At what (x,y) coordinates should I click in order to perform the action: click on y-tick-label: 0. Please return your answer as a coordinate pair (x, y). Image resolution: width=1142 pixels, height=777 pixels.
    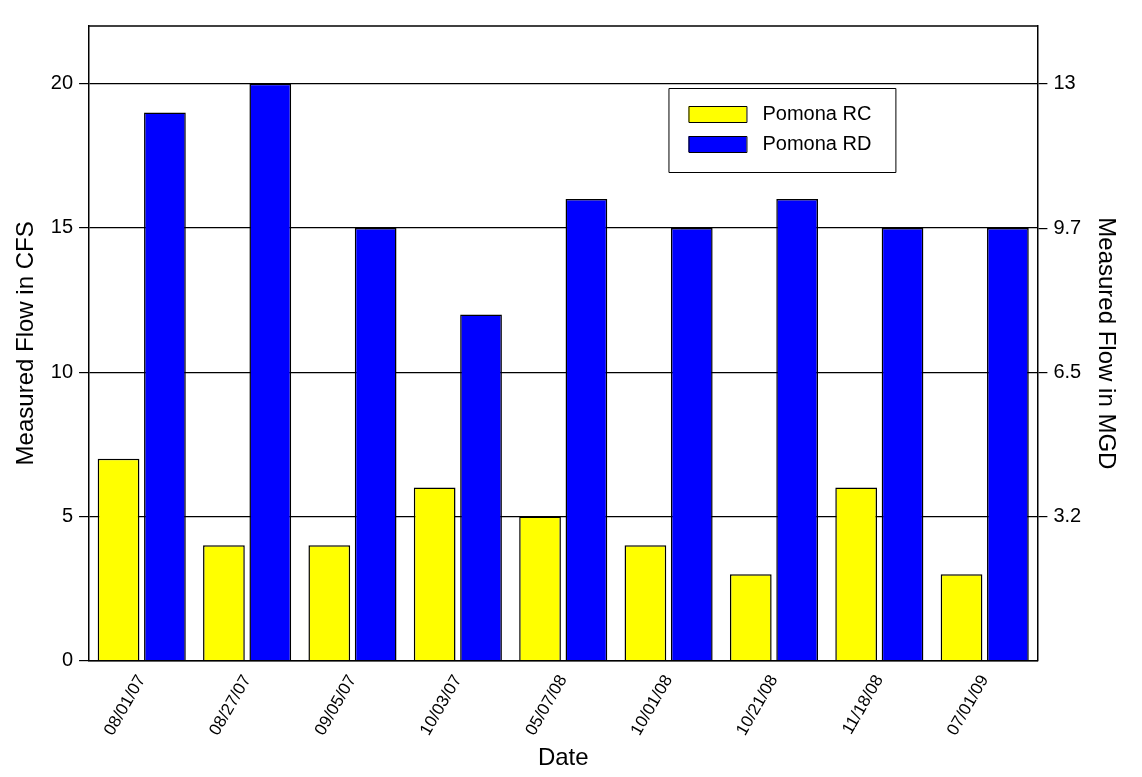
    Looking at the image, I should click on (67, 659).